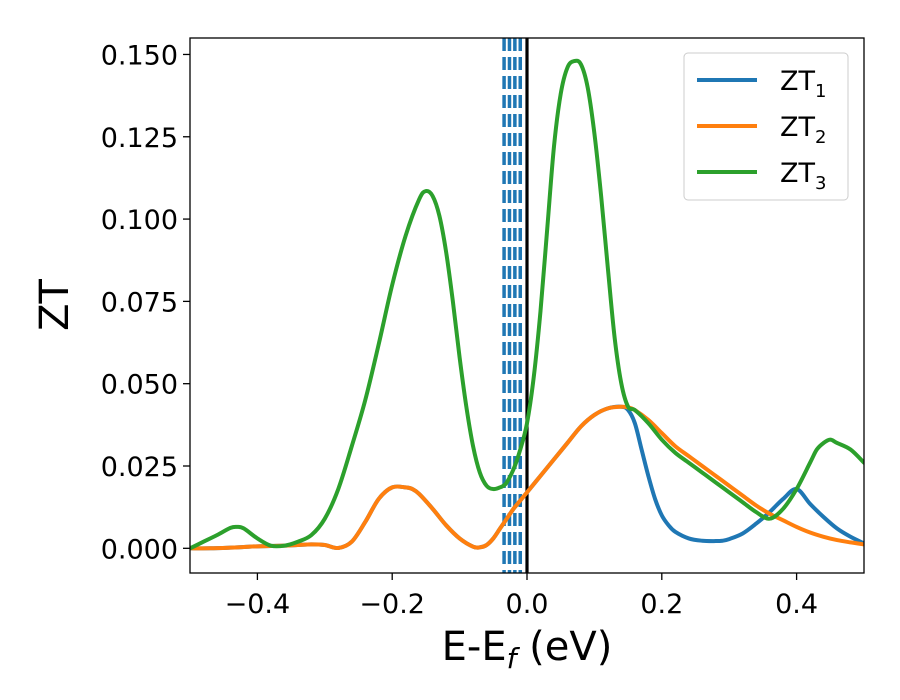 The width and height of the screenshot is (900, 700). What do you see at coordinates (392, 604) in the screenshot?
I see `x-tick-label: −0.2` at bounding box center [392, 604].